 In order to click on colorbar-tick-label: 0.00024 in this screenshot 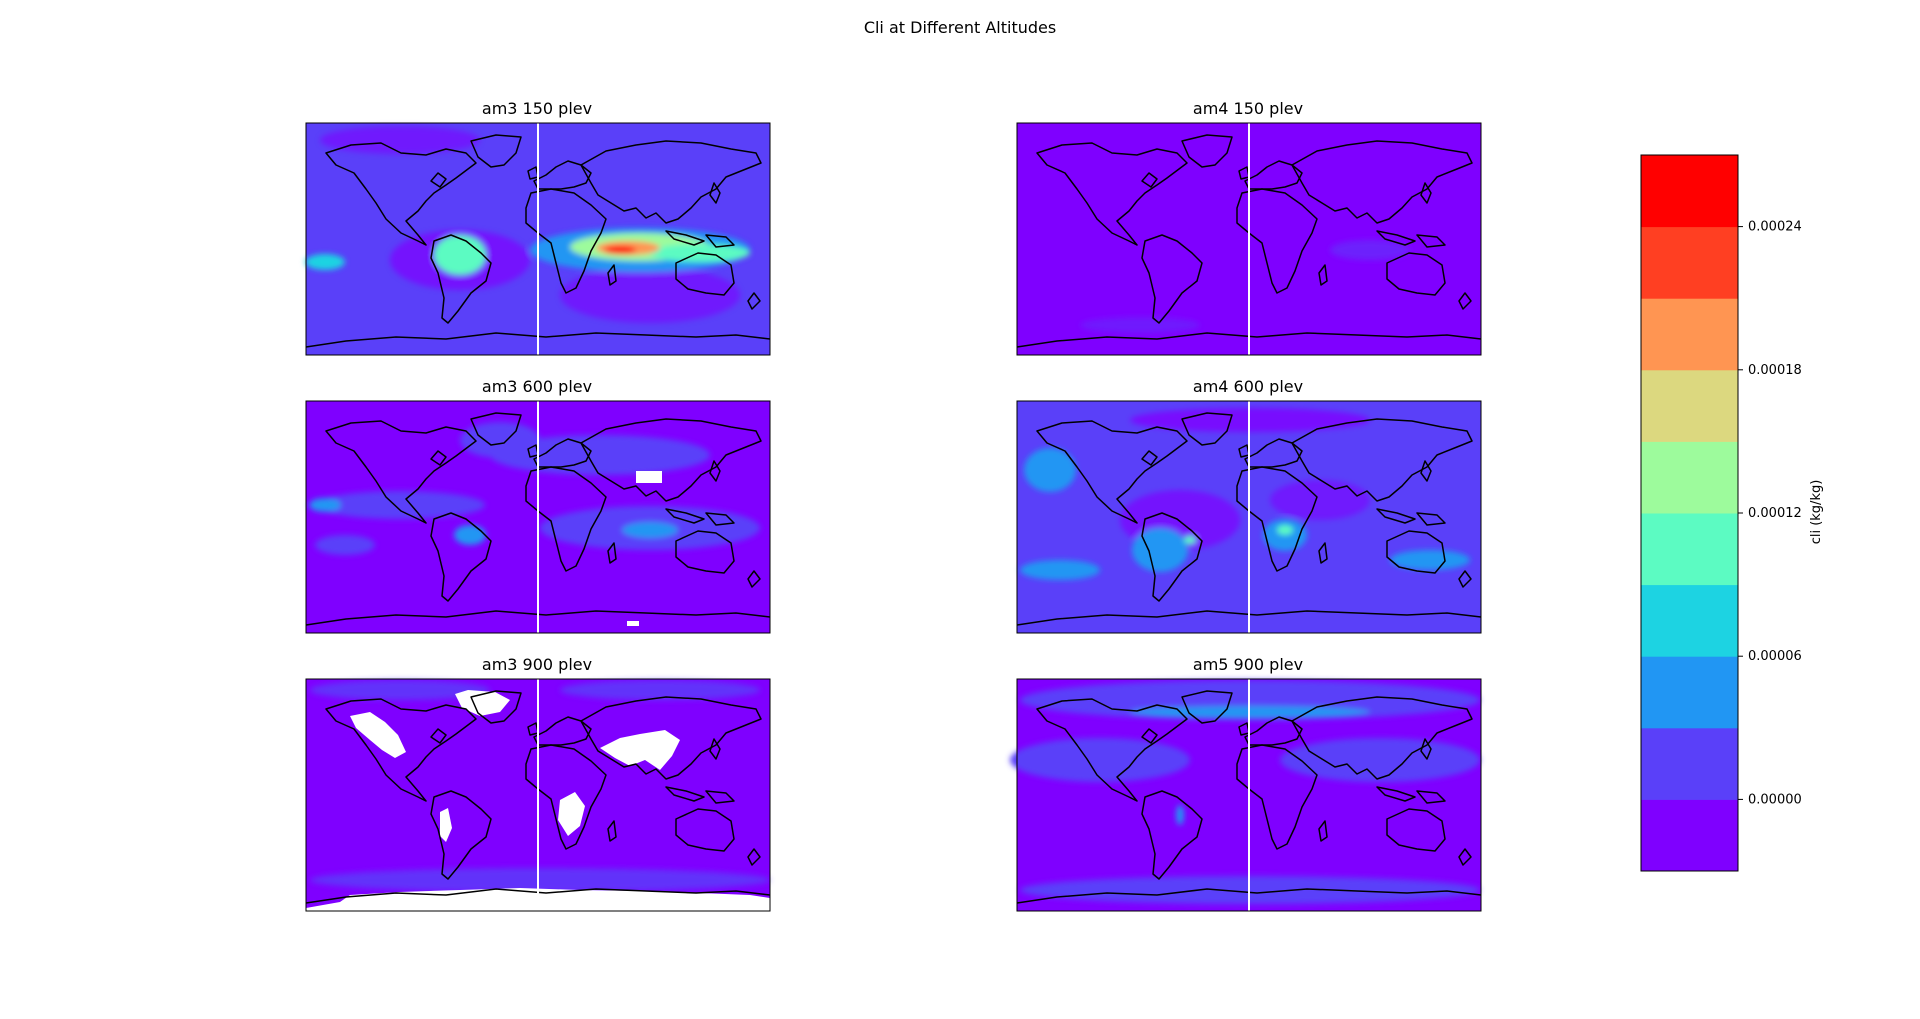, I will do `click(1775, 227)`.